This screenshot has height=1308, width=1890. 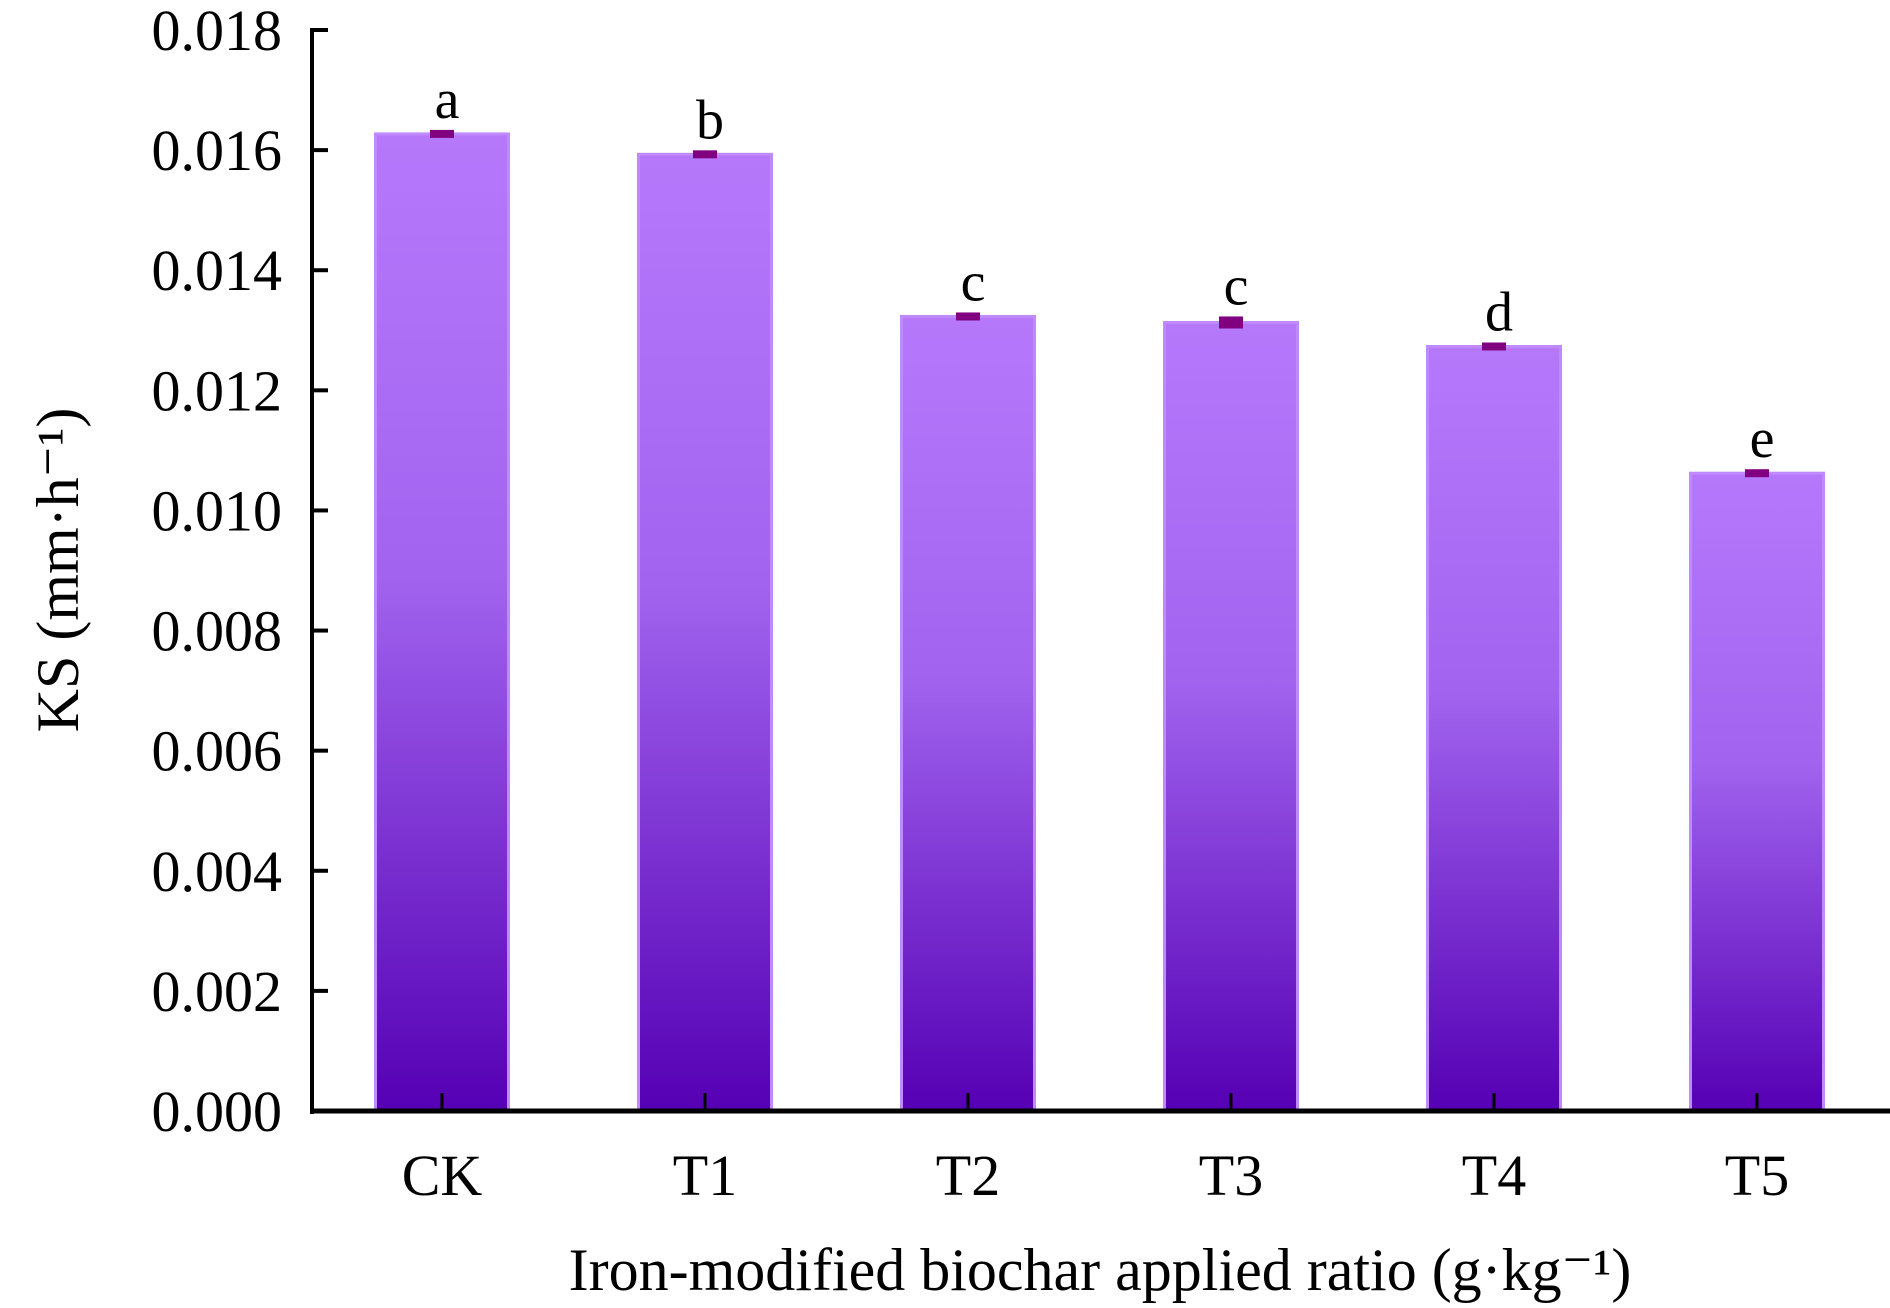 What do you see at coordinates (442, 622) in the screenshot?
I see `bar-ck` at bounding box center [442, 622].